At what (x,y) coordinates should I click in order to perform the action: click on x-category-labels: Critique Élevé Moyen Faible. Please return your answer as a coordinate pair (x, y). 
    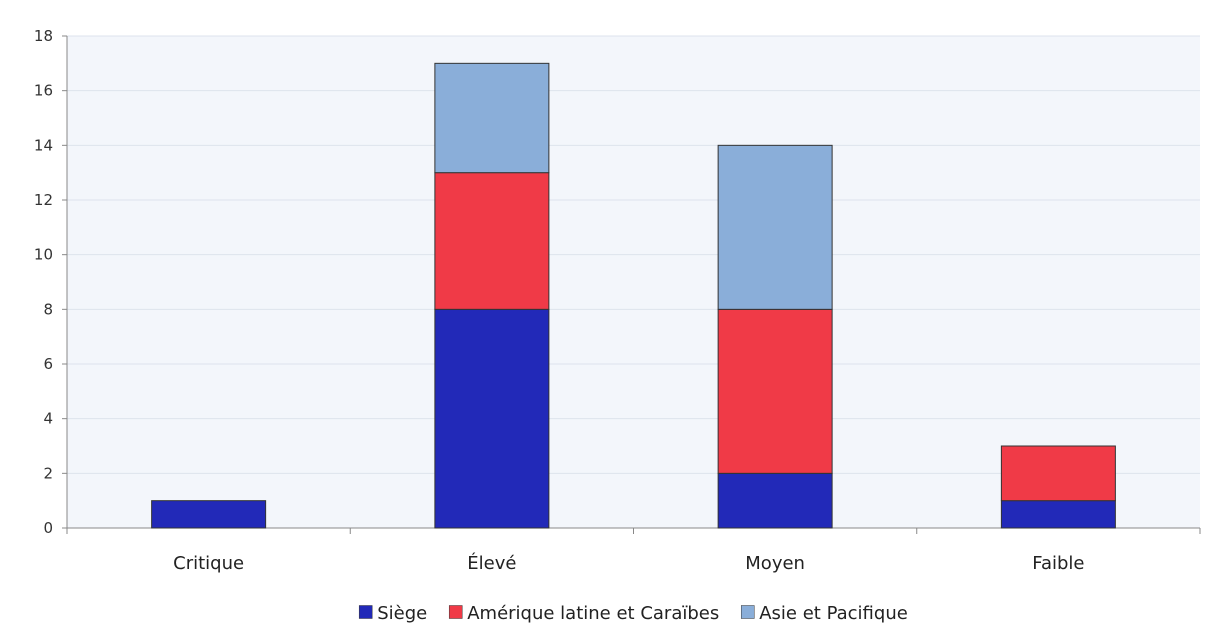
    Looking at the image, I should click on (628, 563).